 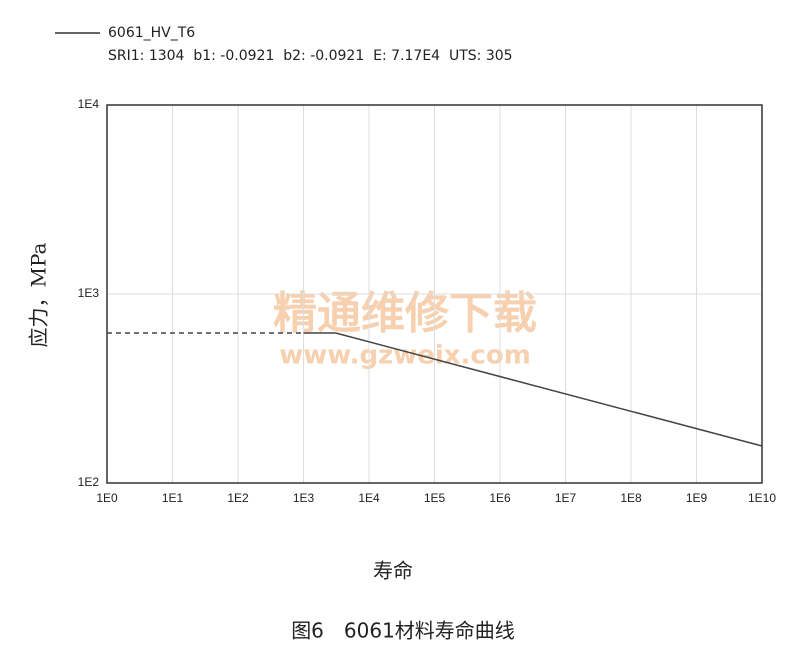 What do you see at coordinates (89, 482) in the screenshot?
I see `y-tick-label: 1E2` at bounding box center [89, 482].